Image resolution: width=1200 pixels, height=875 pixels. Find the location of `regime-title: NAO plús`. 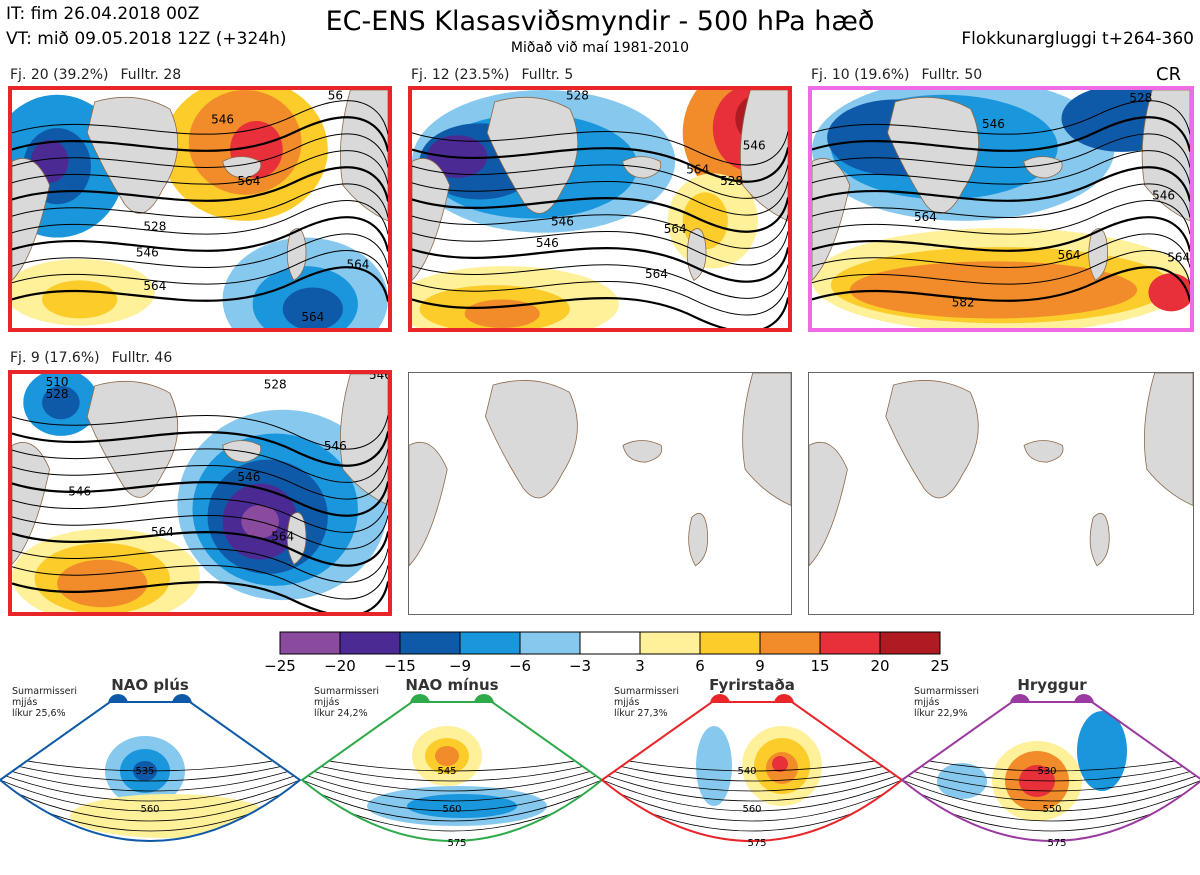

regime-title: NAO plús is located at coordinates (150, 685).